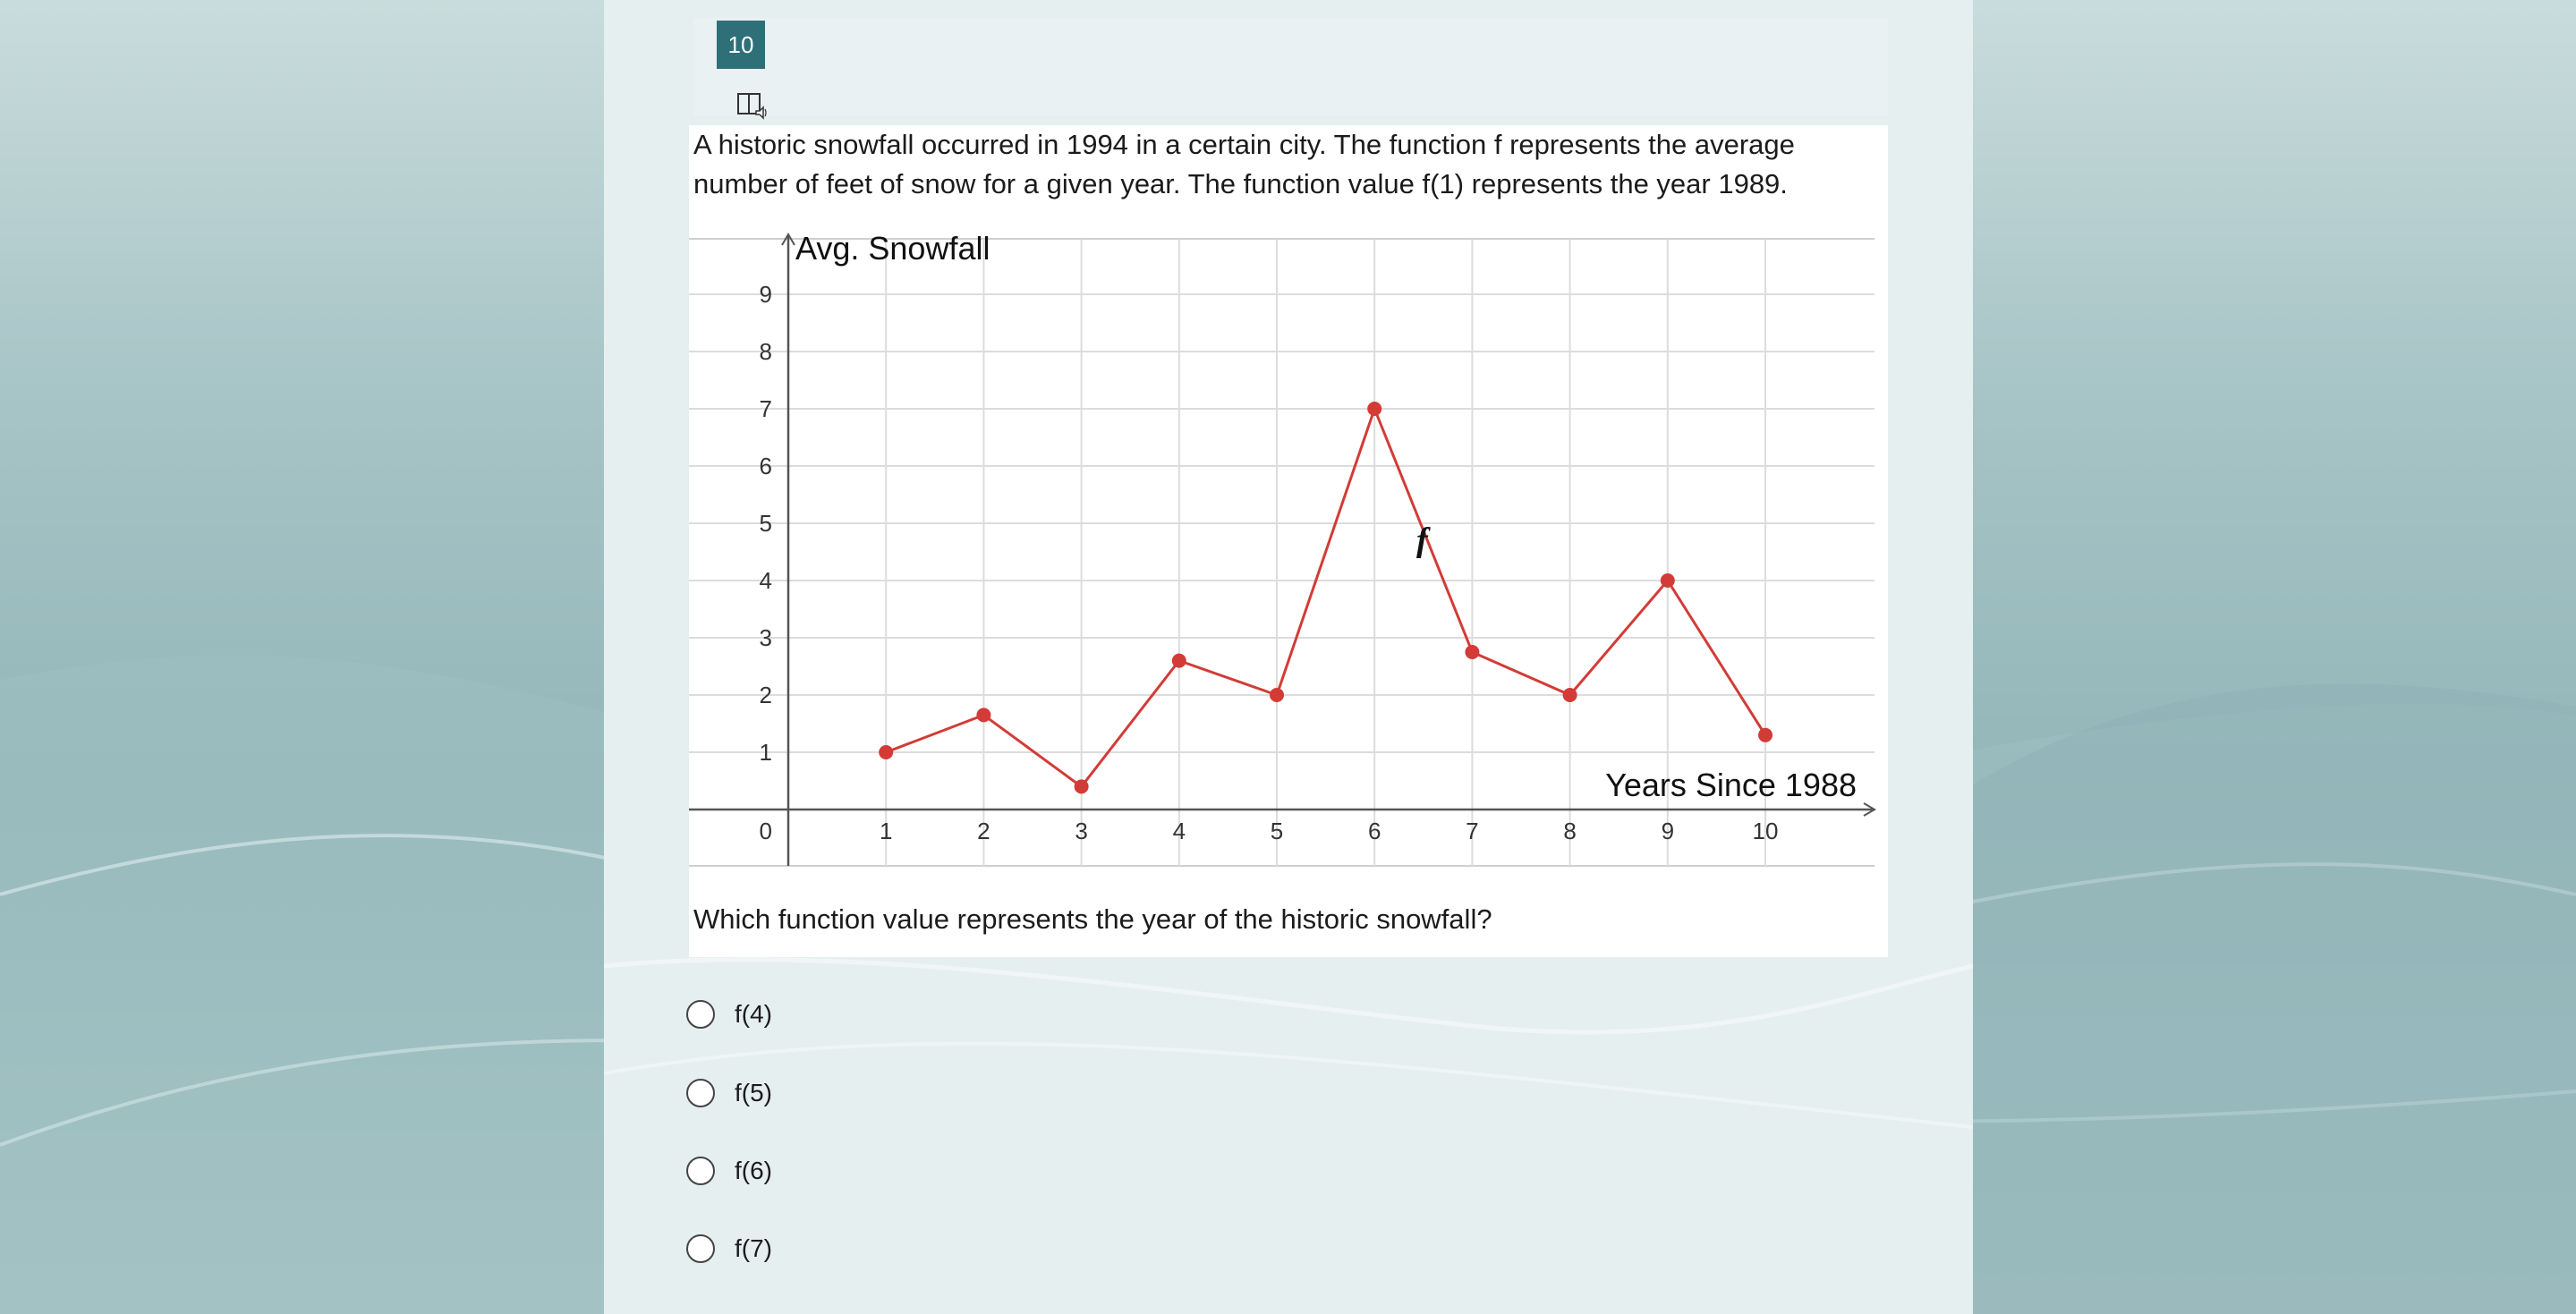 The image size is (2576, 1314). What do you see at coordinates (751, 105) in the screenshot?
I see `text-to-speech-icon` at bounding box center [751, 105].